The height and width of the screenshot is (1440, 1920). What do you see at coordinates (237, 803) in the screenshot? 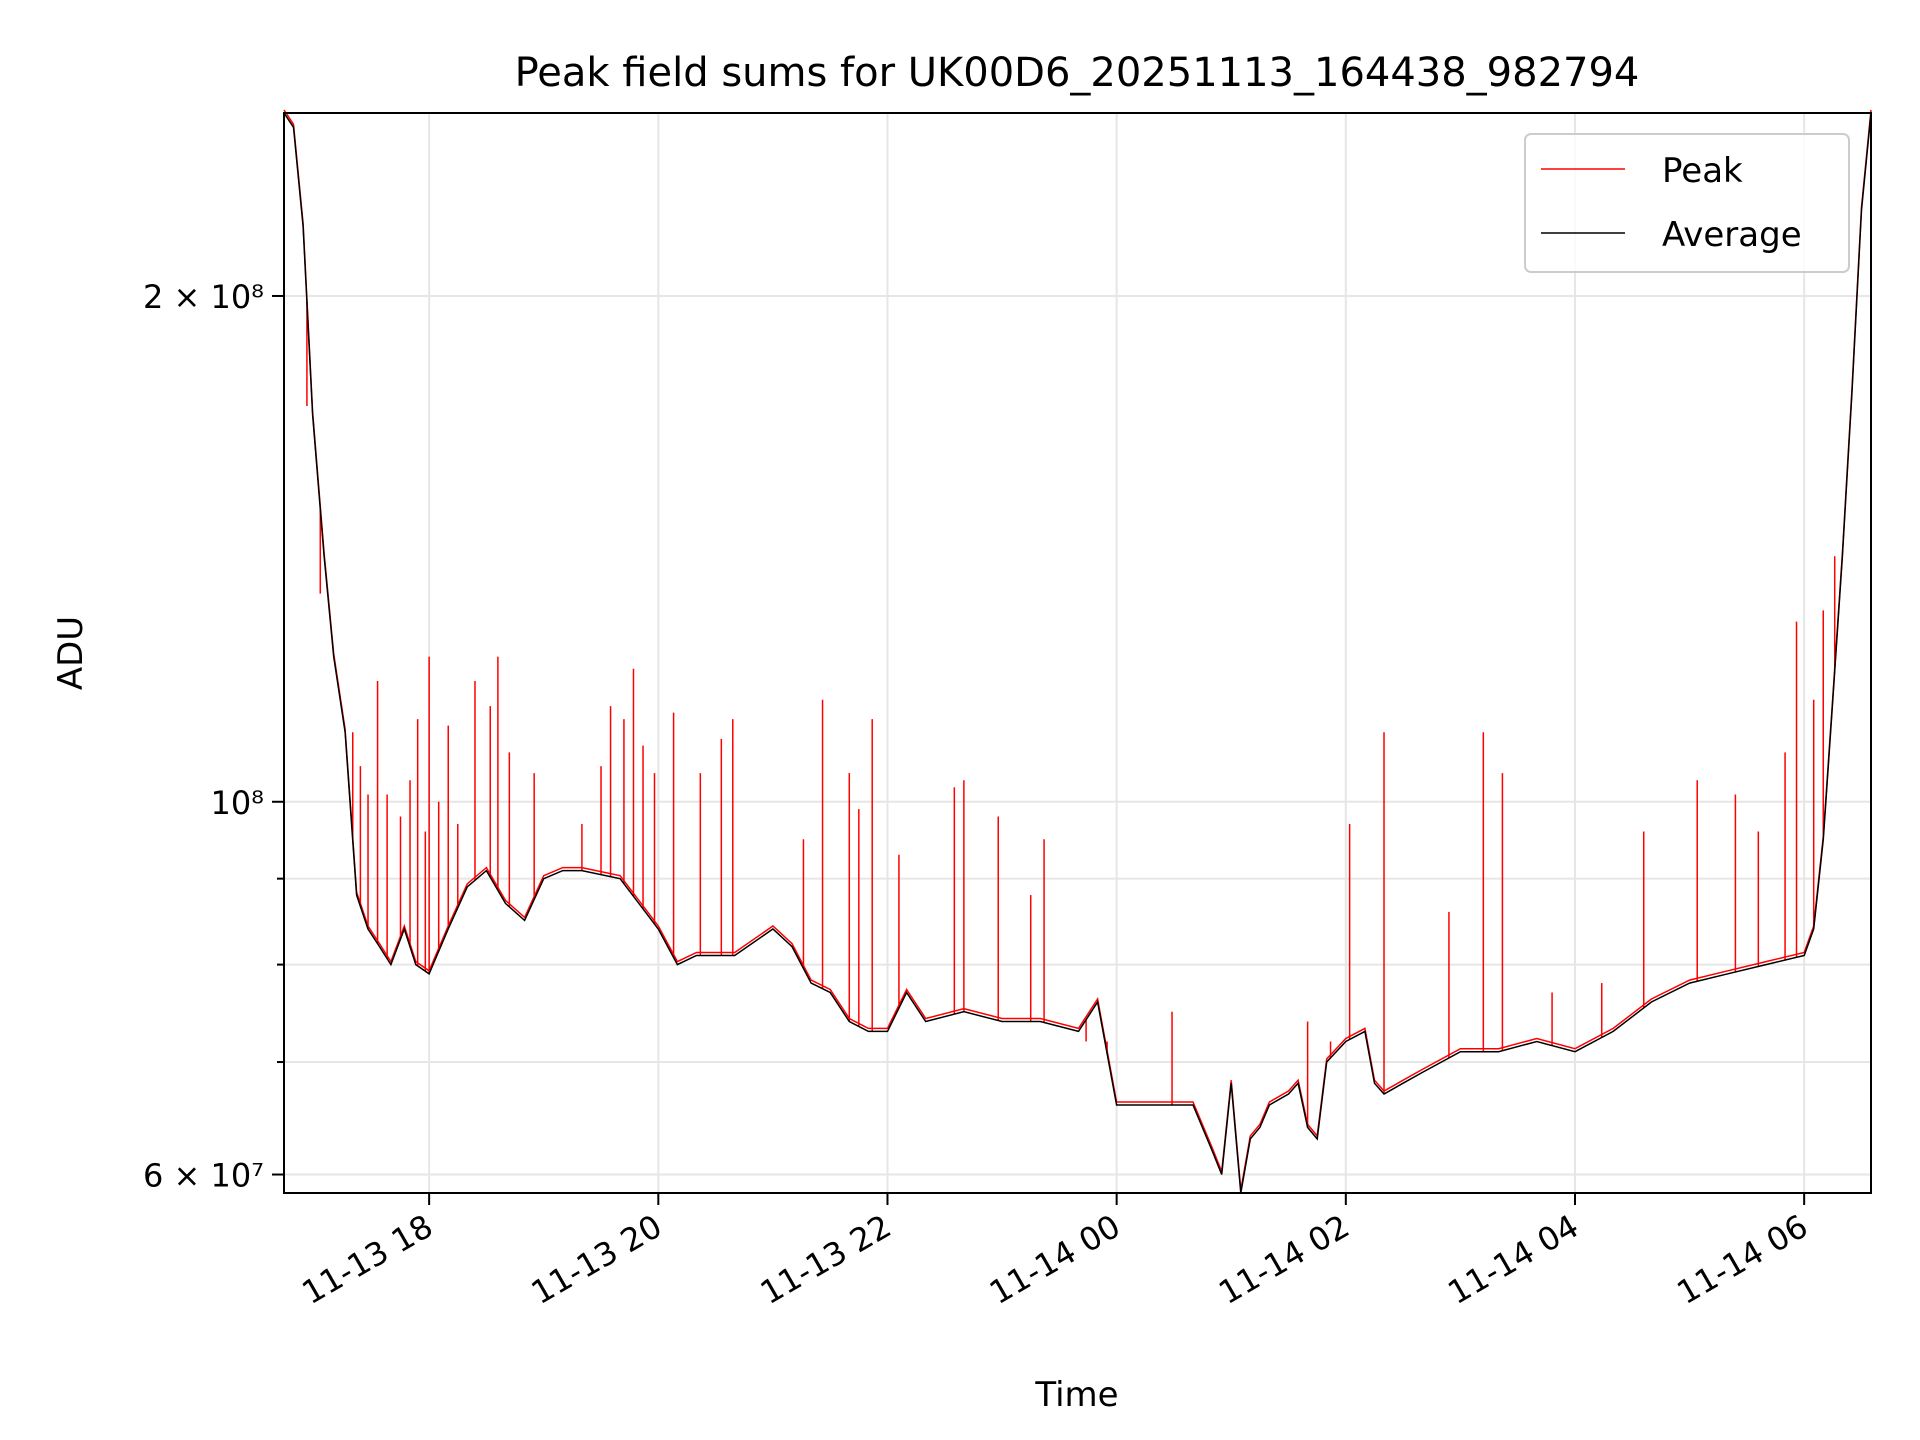
I see `y-tick-label: 10⁸` at bounding box center [237, 803].